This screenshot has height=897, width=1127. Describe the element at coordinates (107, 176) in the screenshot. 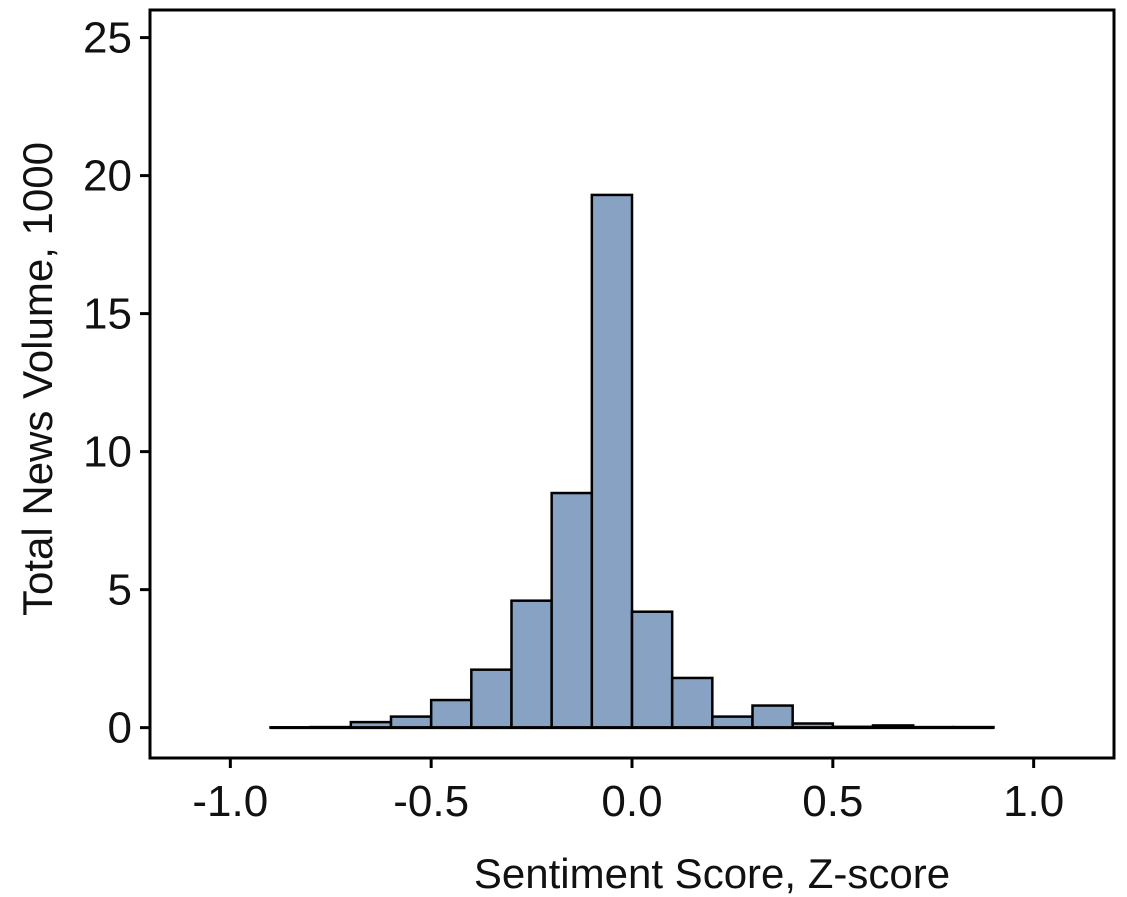

I see `y-tick-label: 20` at that location.